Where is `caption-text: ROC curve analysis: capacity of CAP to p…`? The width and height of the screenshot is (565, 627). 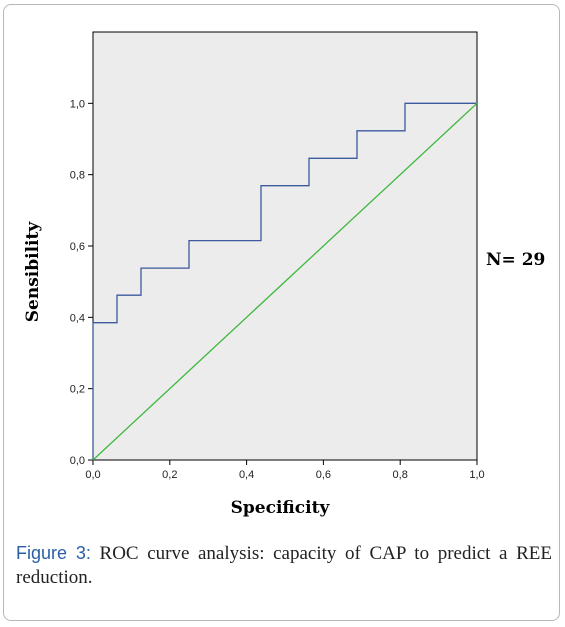
caption-text: ROC curve analysis: capacity of CAP to p… is located at coordinates (284, 565).